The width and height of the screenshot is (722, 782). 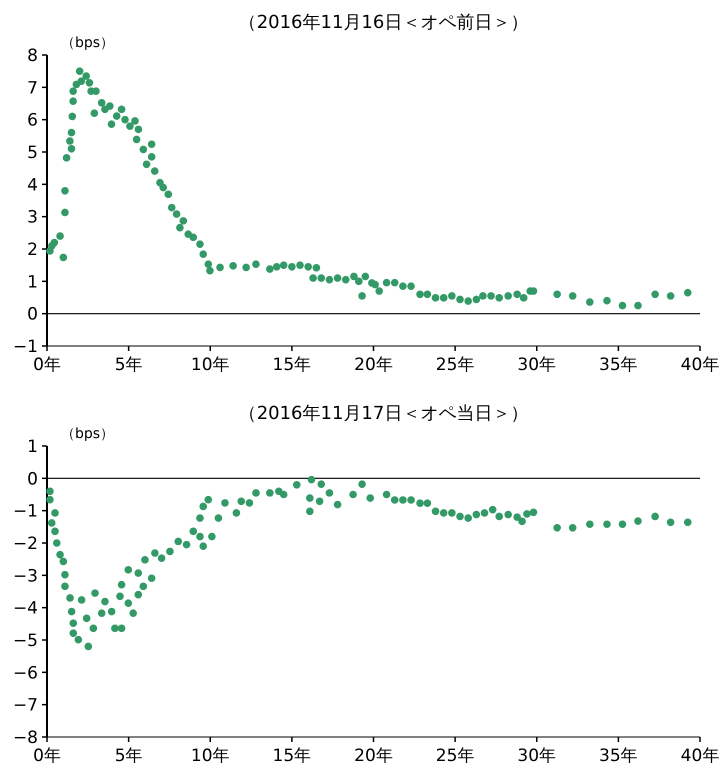 I want to click on y-tick-label: 4, so click(x=32, y=185).